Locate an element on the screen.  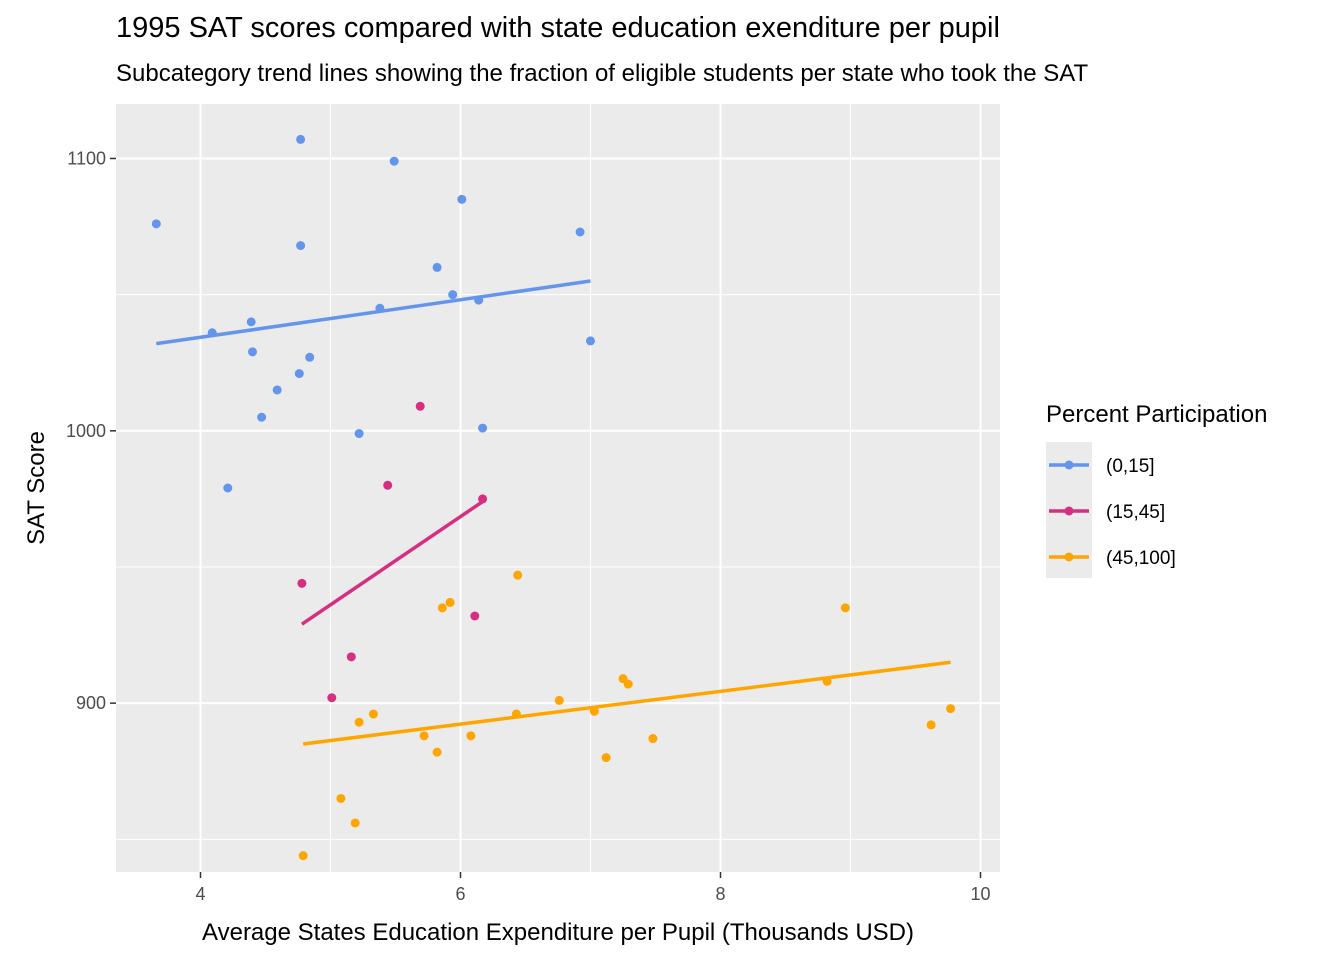
legend-label: (15,45] is located at coordinates (1135, 512).